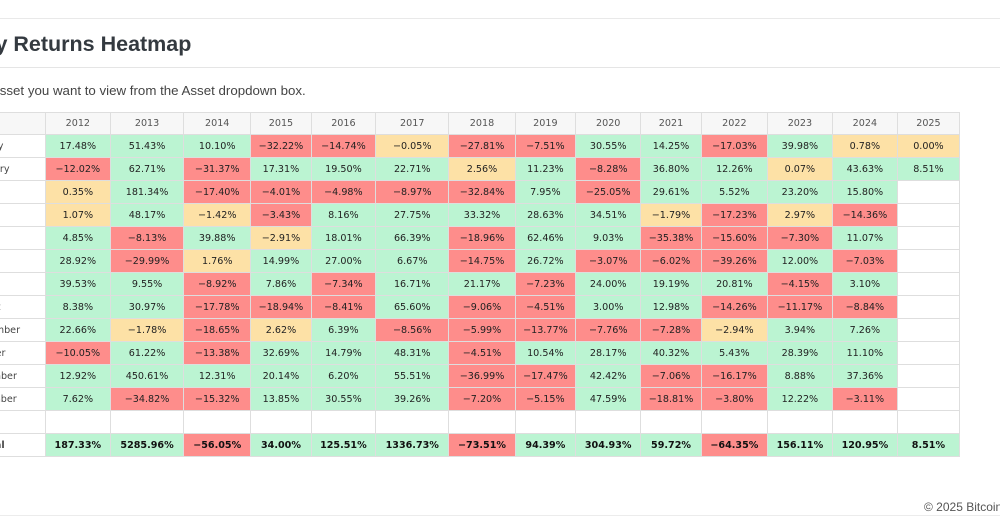 The image size is (1000, 521). What do you see at coordinates (217, 284) in the screenshot?
I see `heatmap-cell: −8.92%` at bounding box center [217, 284].